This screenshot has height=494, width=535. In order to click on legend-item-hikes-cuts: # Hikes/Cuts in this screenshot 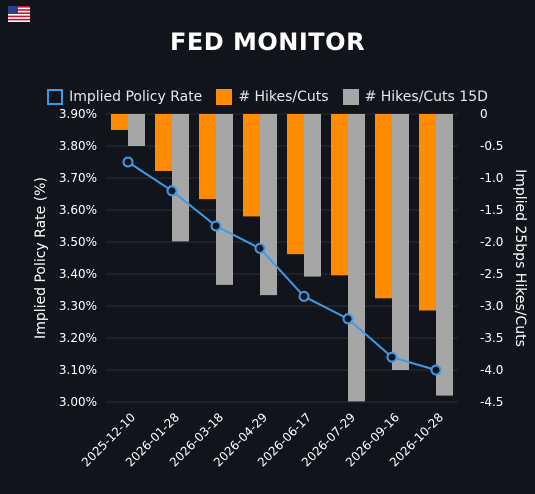, I will do `click(272, 97)`.